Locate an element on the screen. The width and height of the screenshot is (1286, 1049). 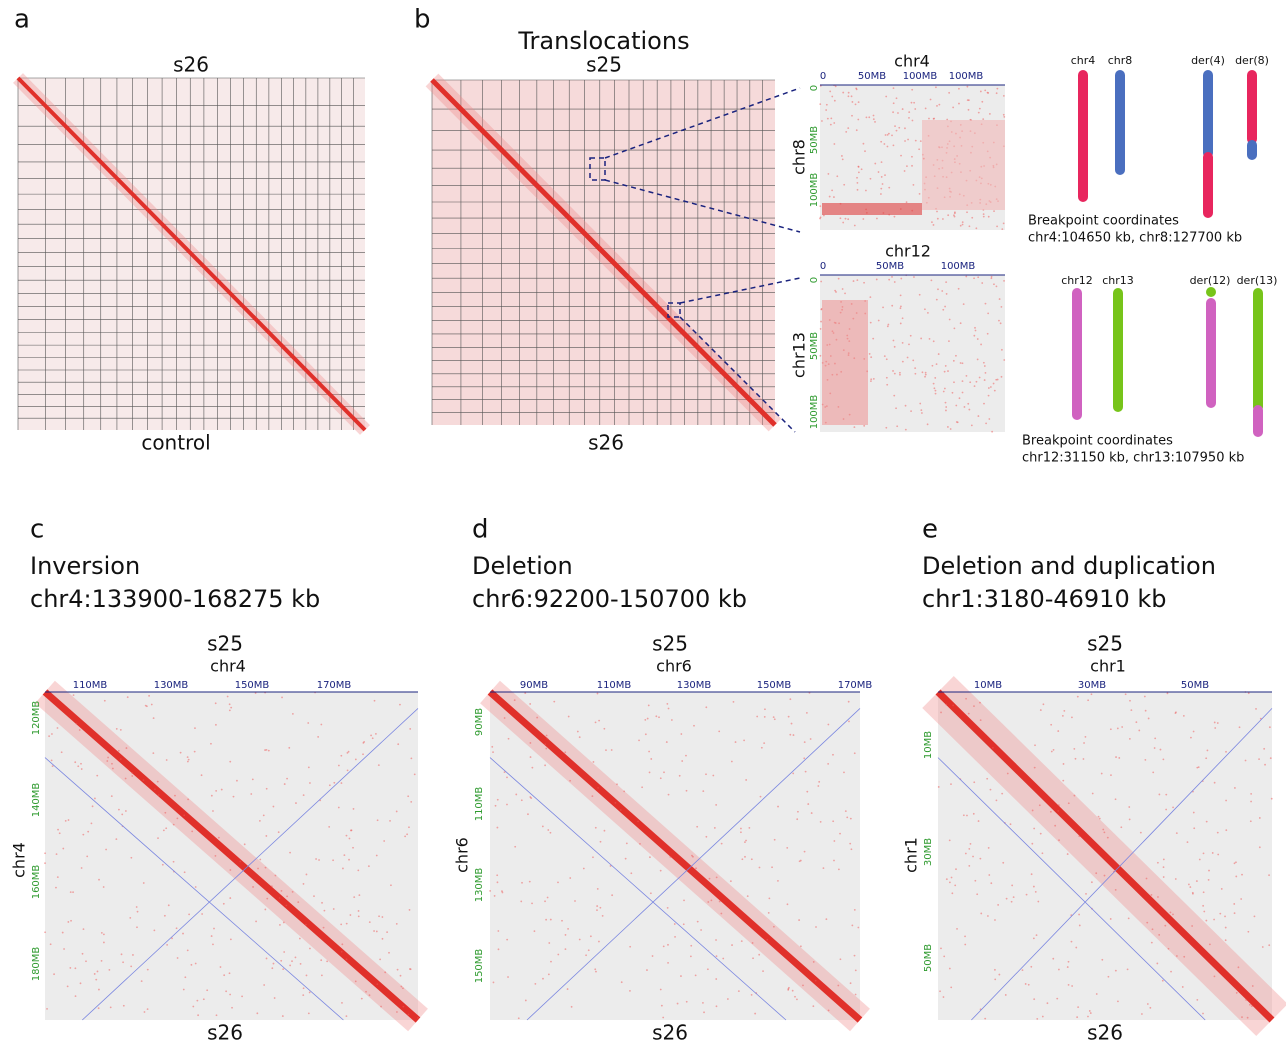
panel-letter: e is located at coordinates (930, 530).